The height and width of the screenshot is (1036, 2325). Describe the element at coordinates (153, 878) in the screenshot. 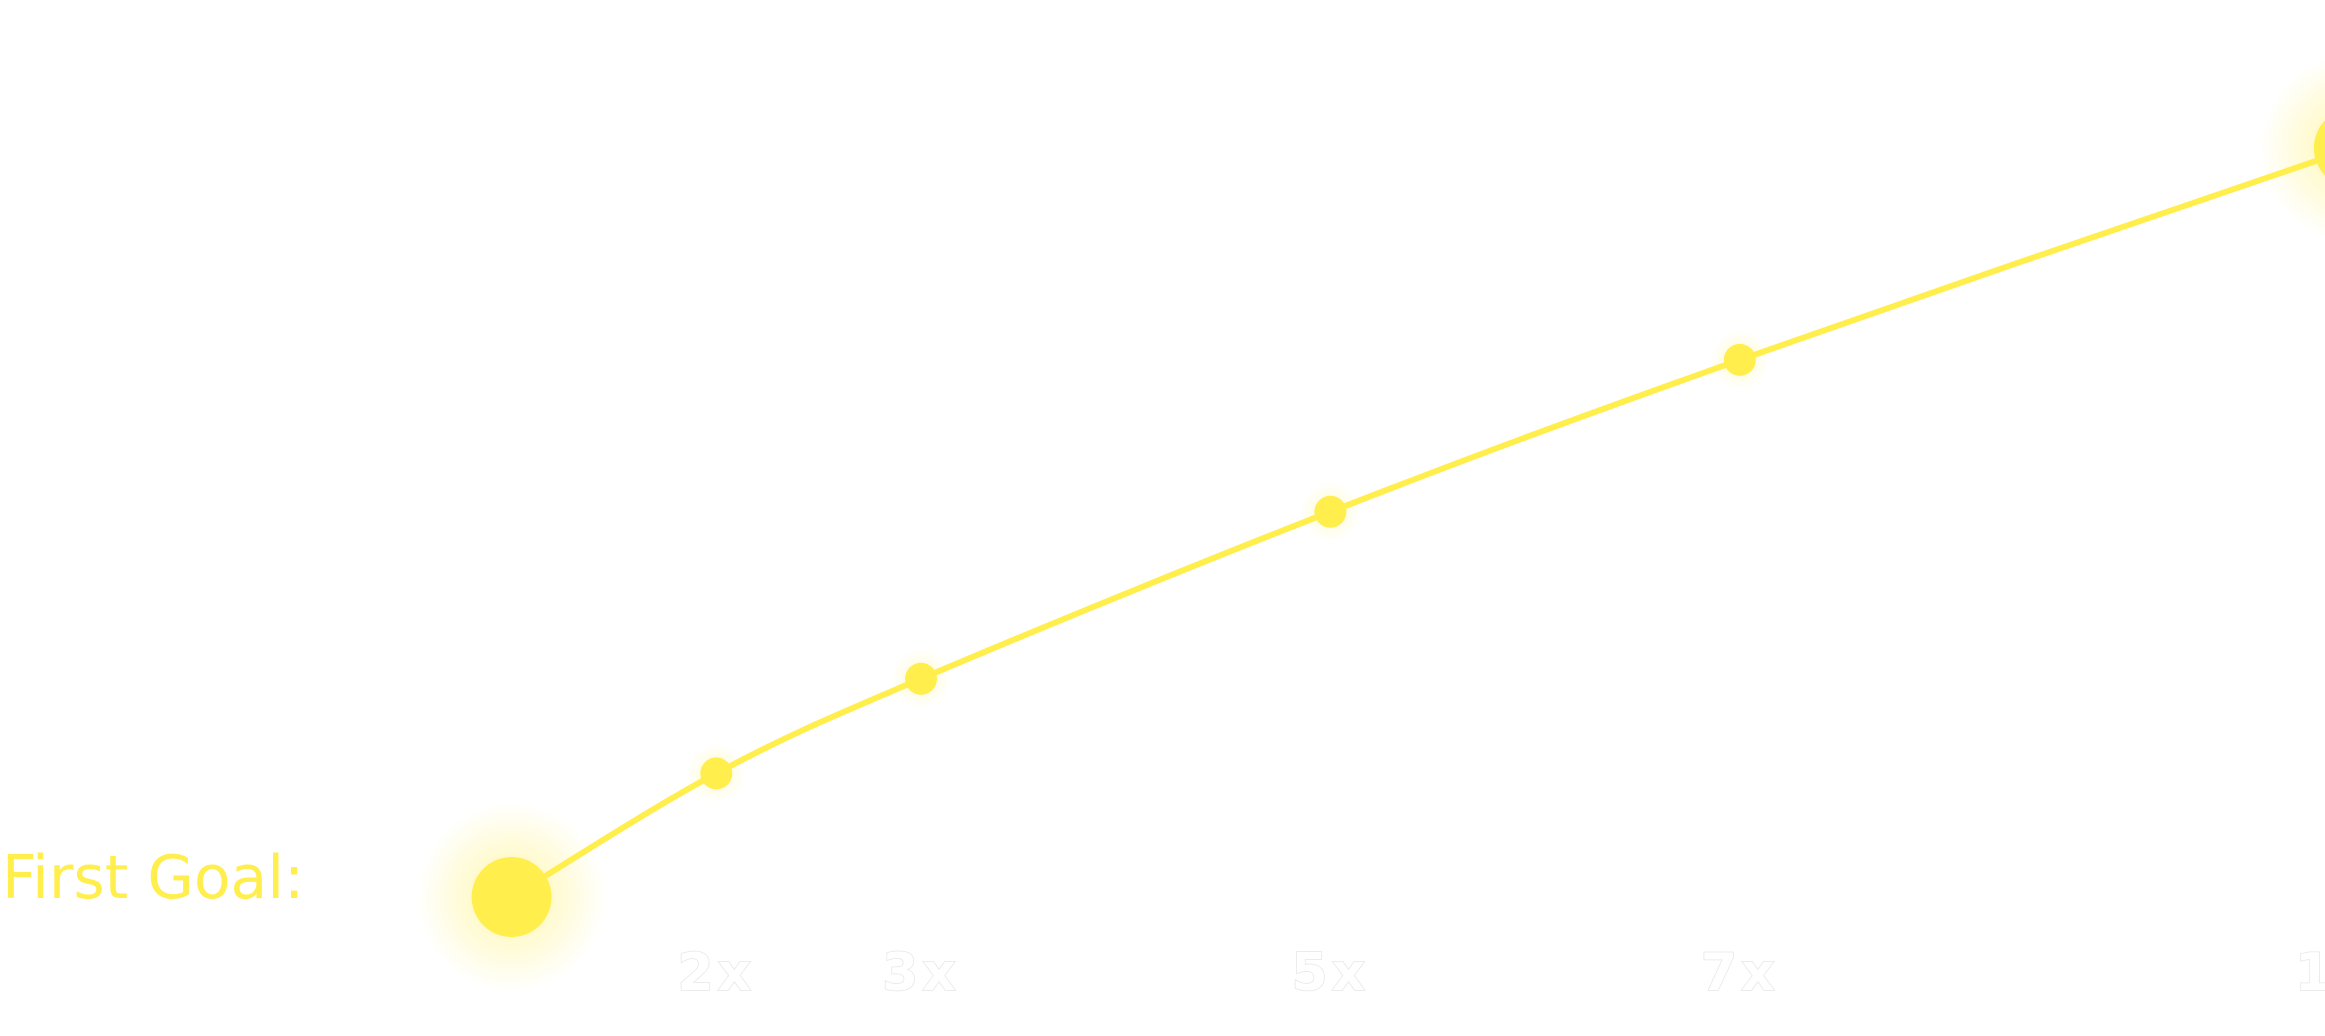

I see `first-goal-label: First Goal:` at that location.